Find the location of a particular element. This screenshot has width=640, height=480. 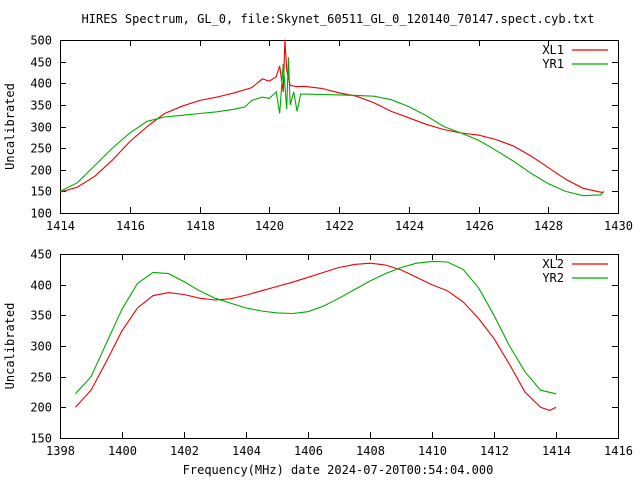

x-tick-label: 1422 is located at coordinates (339, 226).